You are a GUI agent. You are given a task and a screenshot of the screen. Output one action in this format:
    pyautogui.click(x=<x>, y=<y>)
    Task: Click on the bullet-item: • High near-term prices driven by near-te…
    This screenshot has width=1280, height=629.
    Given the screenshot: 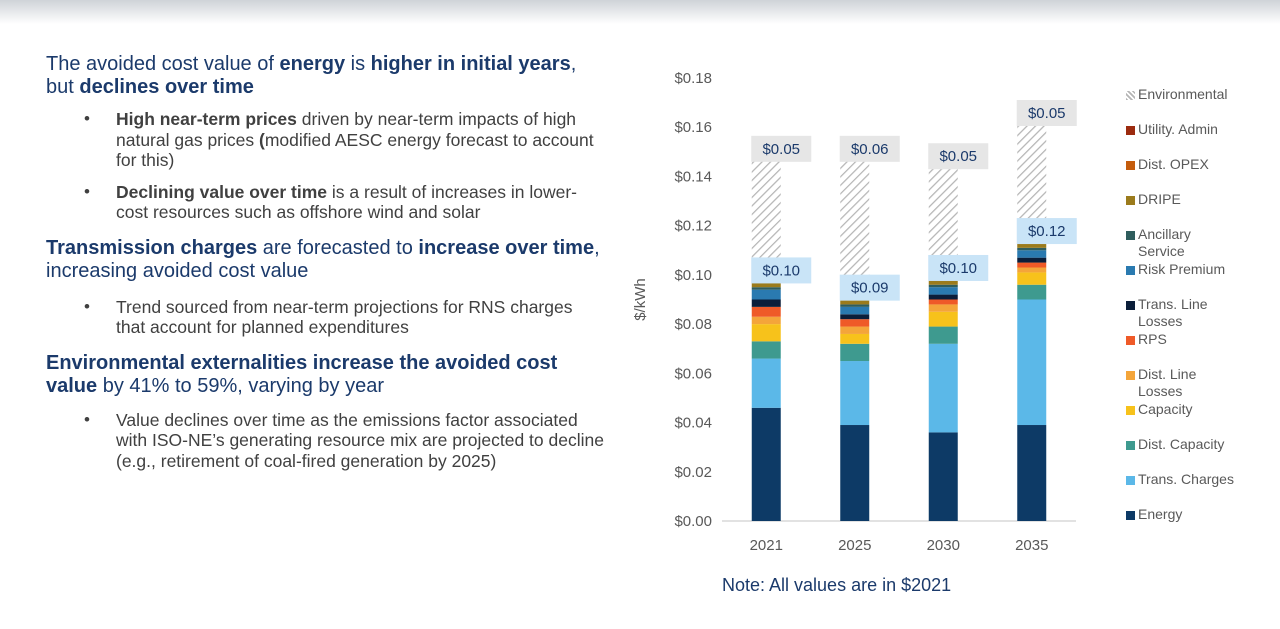 What is the action you would take?
    pyautogui.click(x=326, y=140)
    